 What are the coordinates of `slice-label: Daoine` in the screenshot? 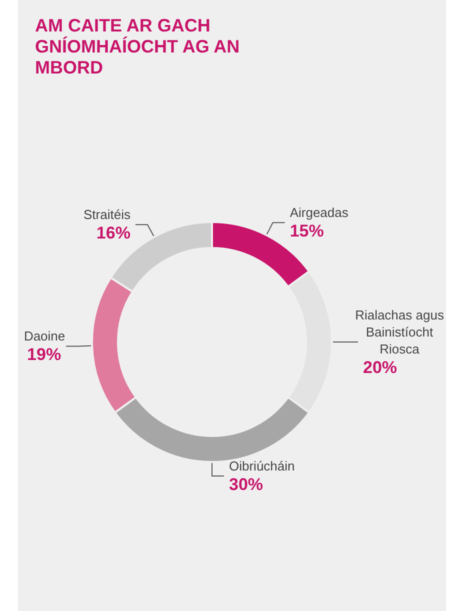 It's located at (45, 336).